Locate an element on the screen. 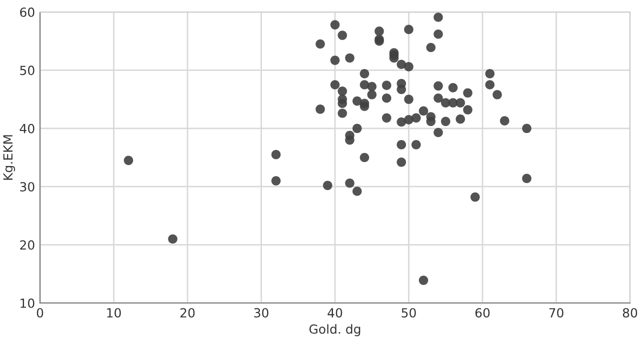 The width and height of the screenshot is (640, 338). x-tick-label: 80 is located at coordinates (630, 313).